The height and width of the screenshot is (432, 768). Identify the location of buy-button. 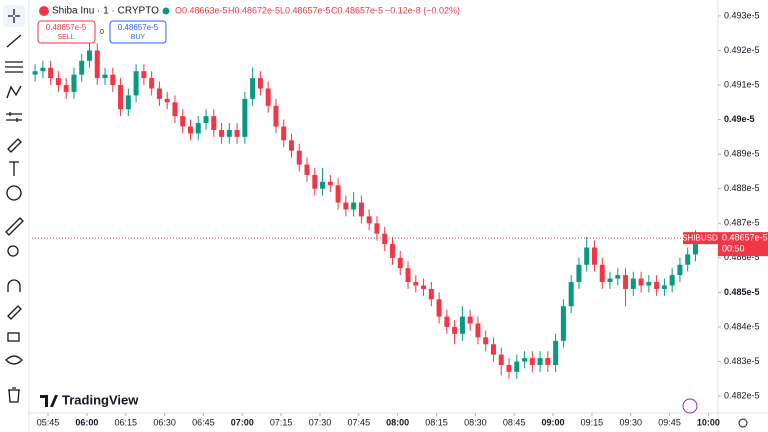
(138, 32).